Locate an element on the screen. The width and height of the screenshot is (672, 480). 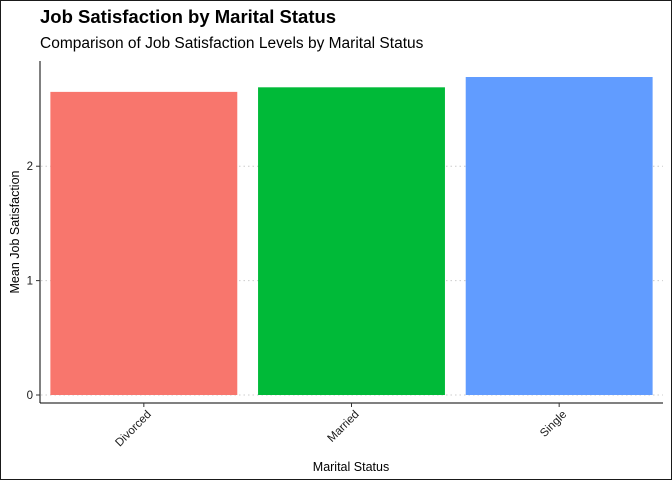
x-tick-label-married: Married is located at coordinates (344, 427).